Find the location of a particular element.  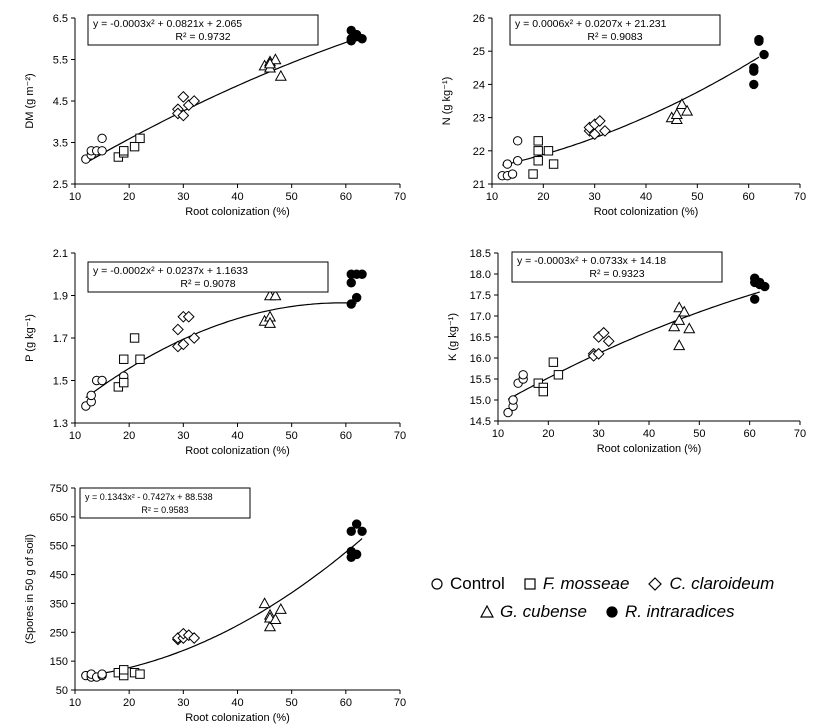

legend-row-1: Control F. mosseae C. claroideum is located at coordinates (630, 584).